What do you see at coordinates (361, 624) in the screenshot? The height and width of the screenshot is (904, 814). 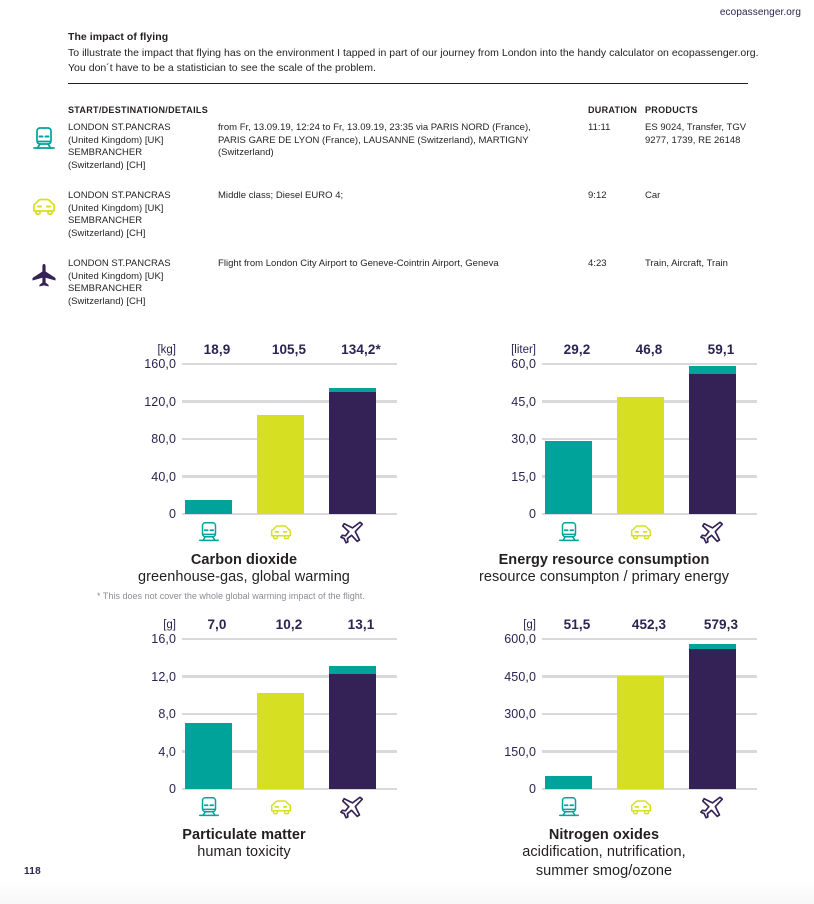 I see `bar-value-label-plane: 13,1` at bounding box center [361, 624].